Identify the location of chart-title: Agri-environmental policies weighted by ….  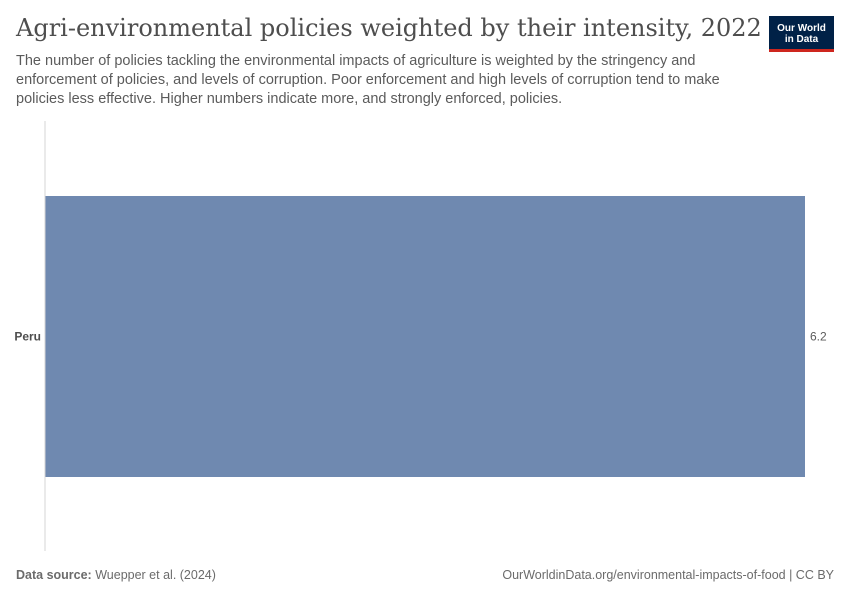
(389, 28).